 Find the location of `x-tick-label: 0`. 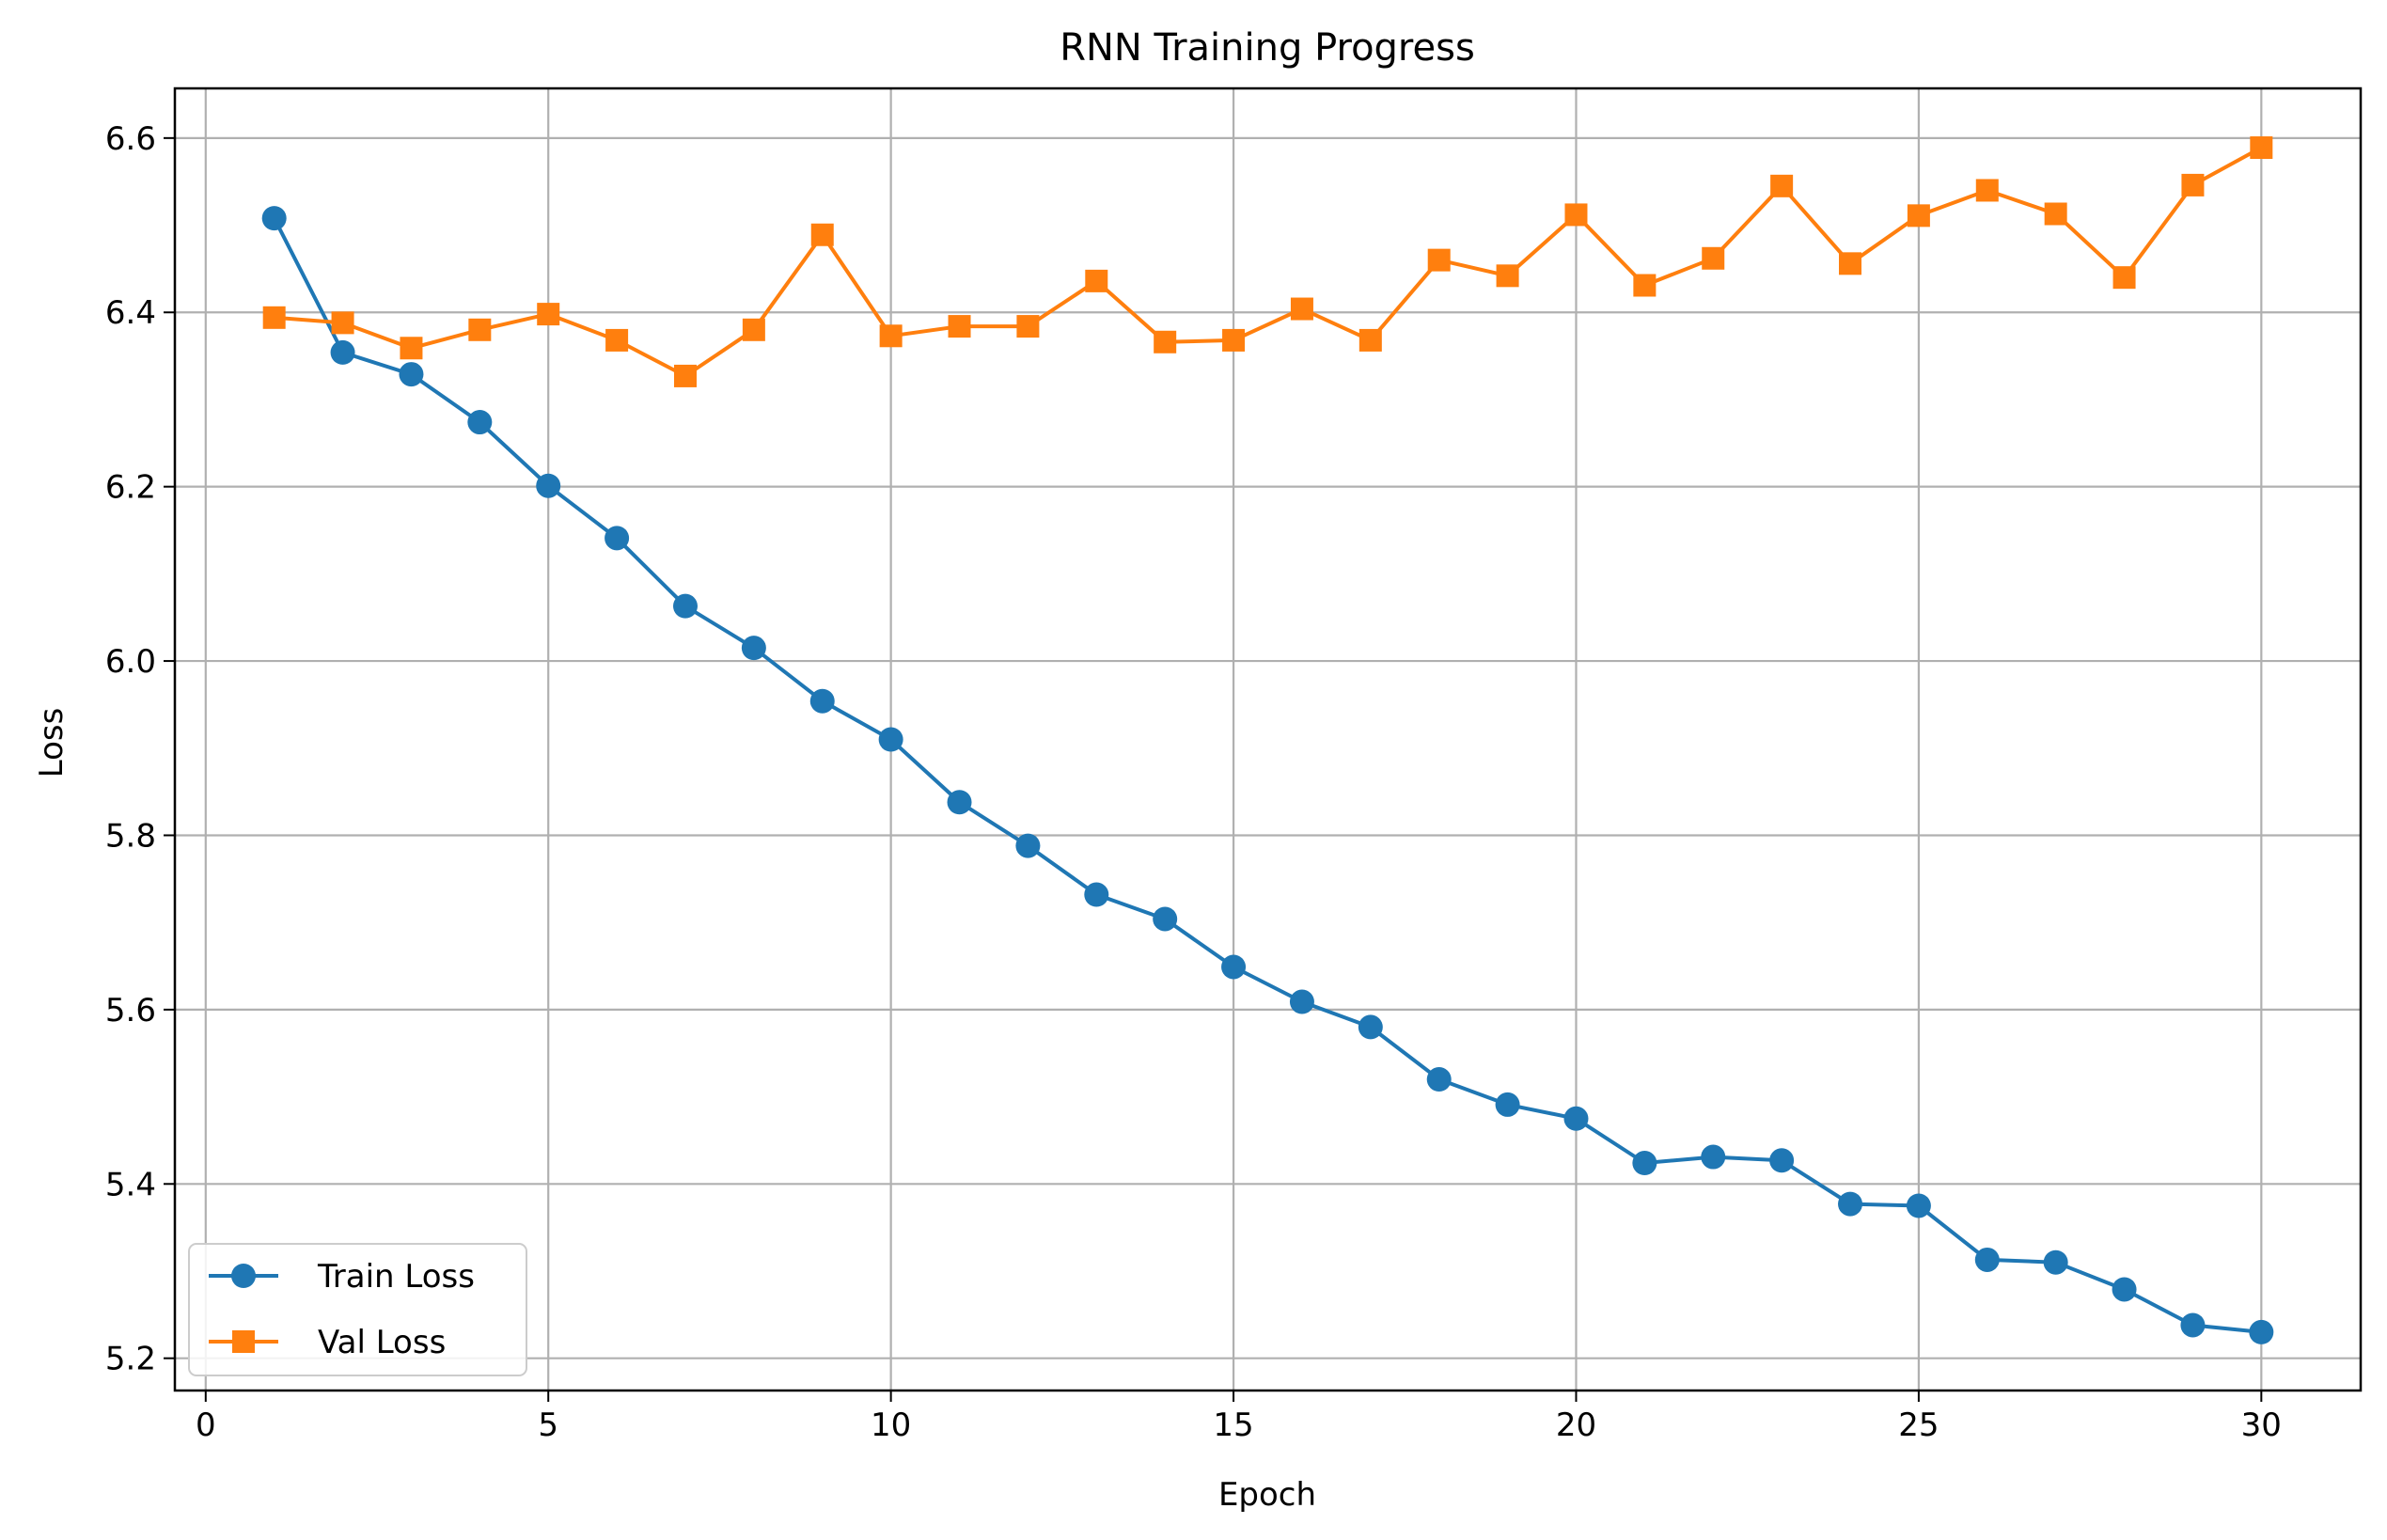

x-tick-label: 0 is located at coordinates (206, 1425).